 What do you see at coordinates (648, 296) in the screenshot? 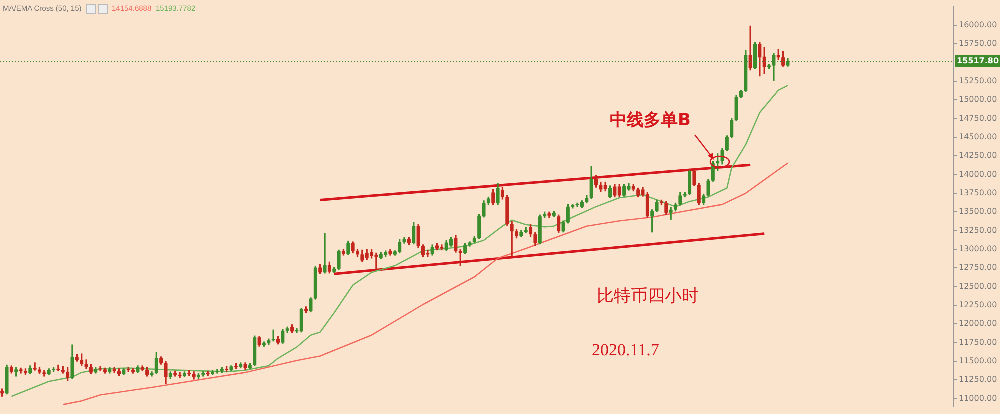
I see `annotation: 比特币四小时` at bounding box center [648, 296].